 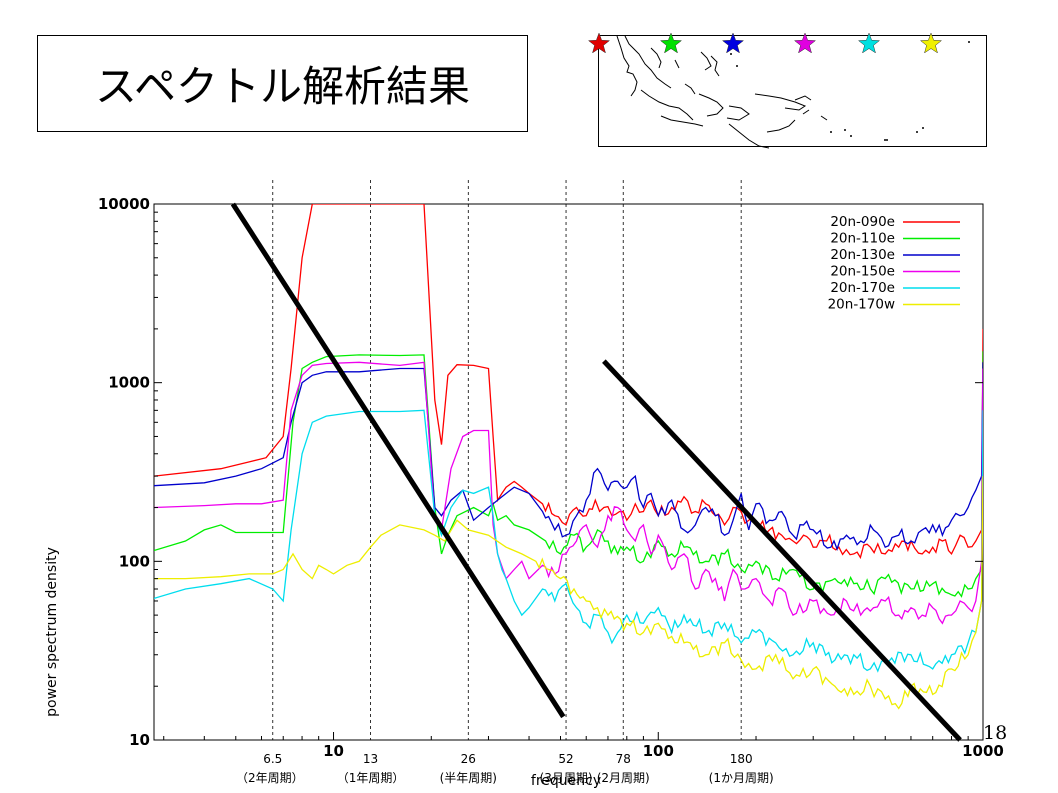 I want to click on period-label-52: (3月周期), so click(x=566, y=778).